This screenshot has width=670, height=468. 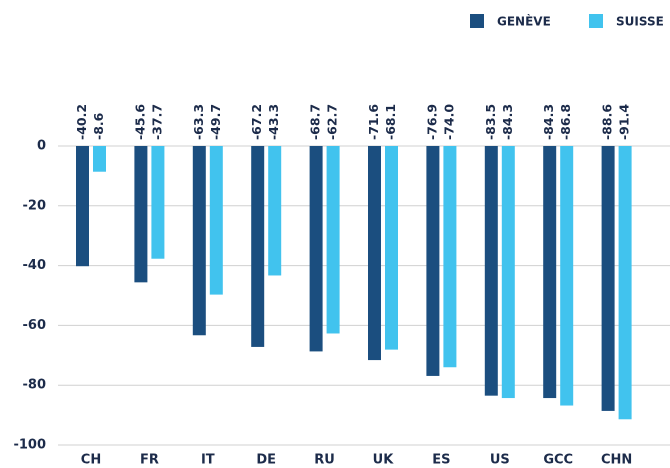 I want to click on x-tick-label: RU, so click(x=324, y=460).